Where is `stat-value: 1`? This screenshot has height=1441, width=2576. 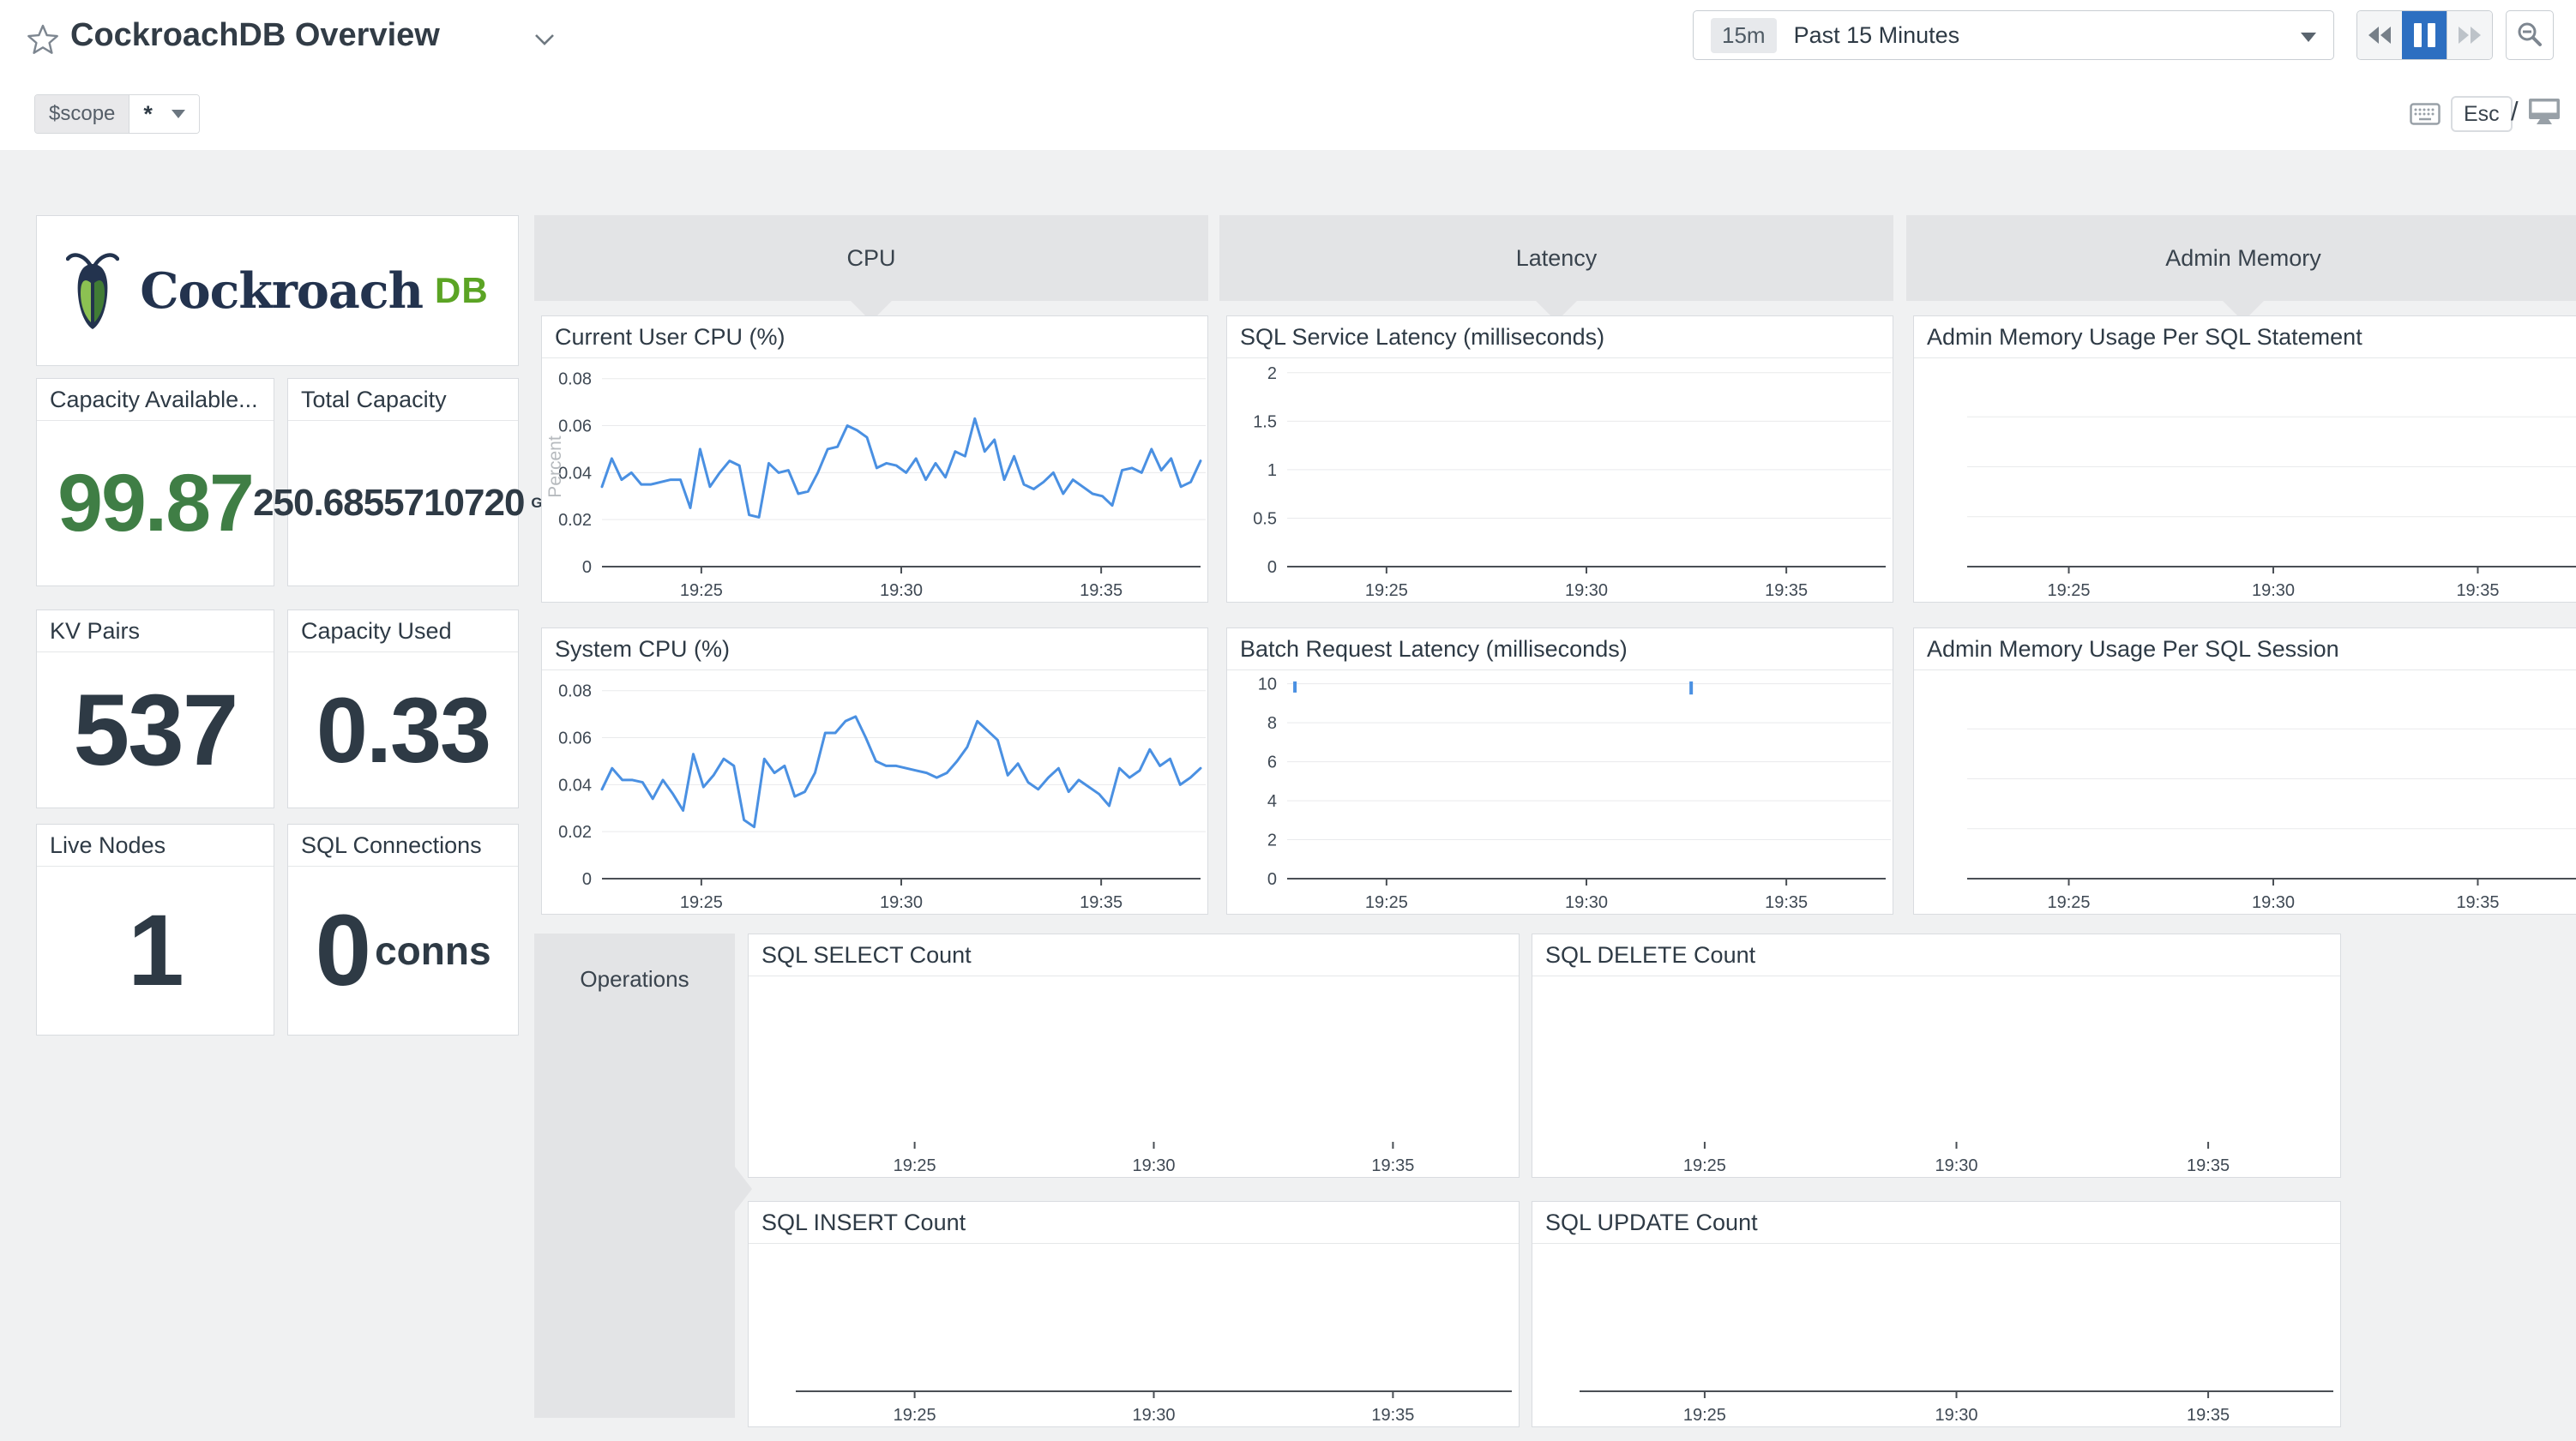 stat-value: 1 is located at coordinates (156, 950).